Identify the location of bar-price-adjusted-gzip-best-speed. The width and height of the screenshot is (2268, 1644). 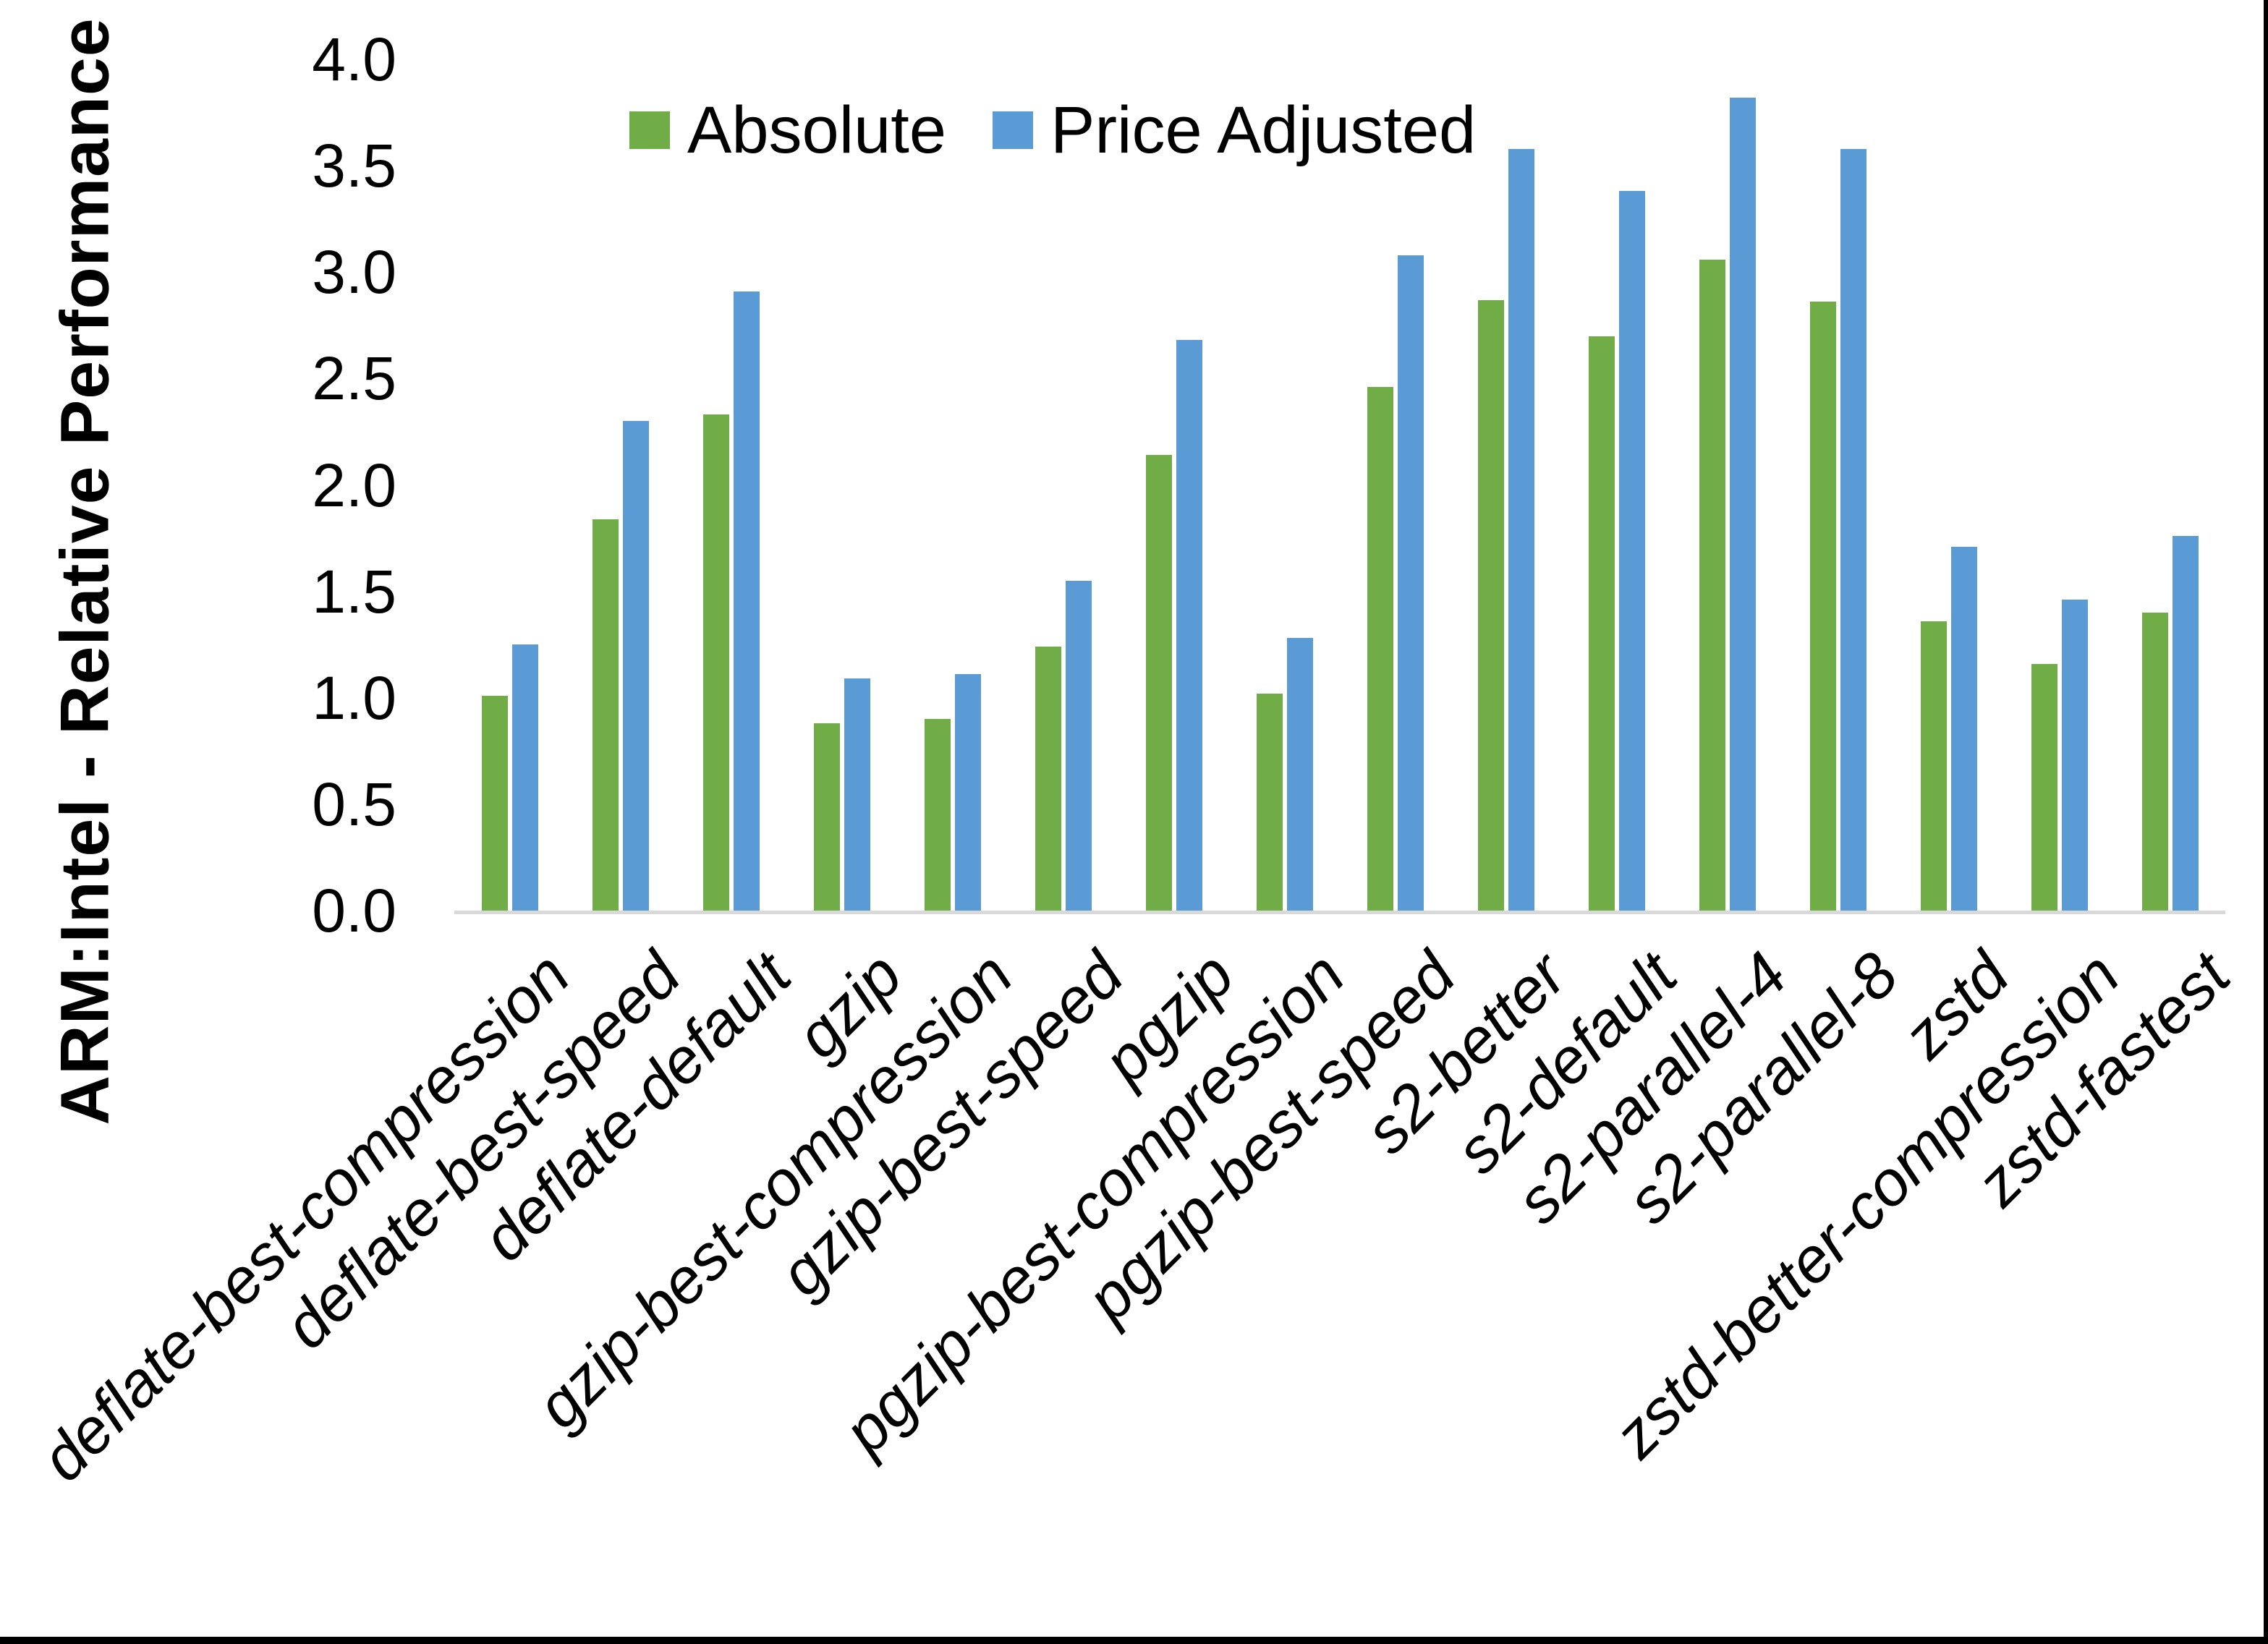
(1079, 745).